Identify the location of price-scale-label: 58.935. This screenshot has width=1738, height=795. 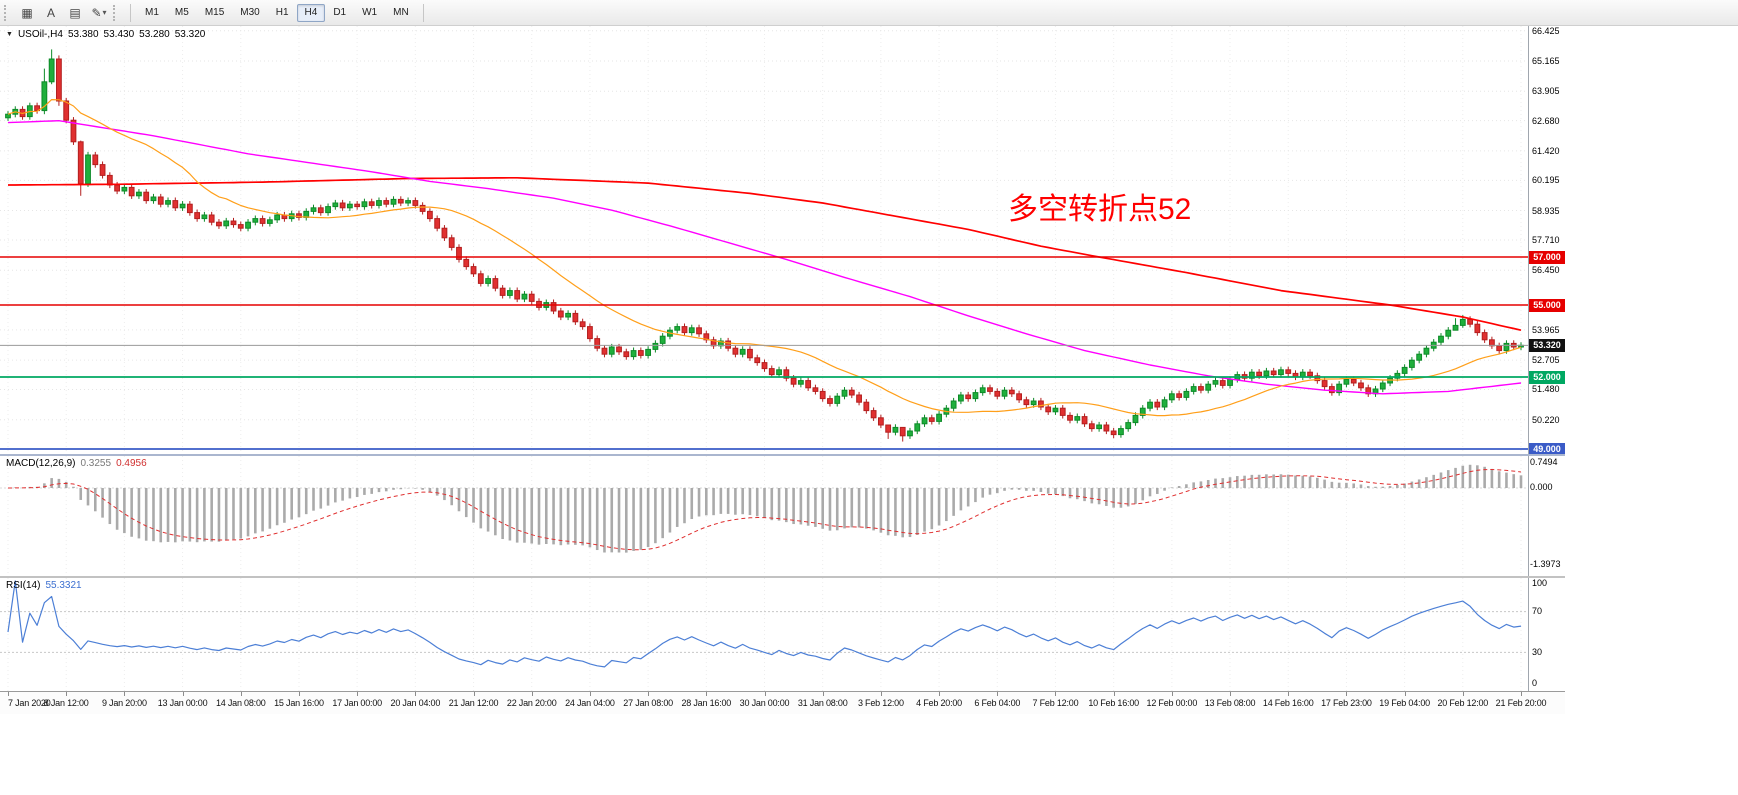
(1546, 210).